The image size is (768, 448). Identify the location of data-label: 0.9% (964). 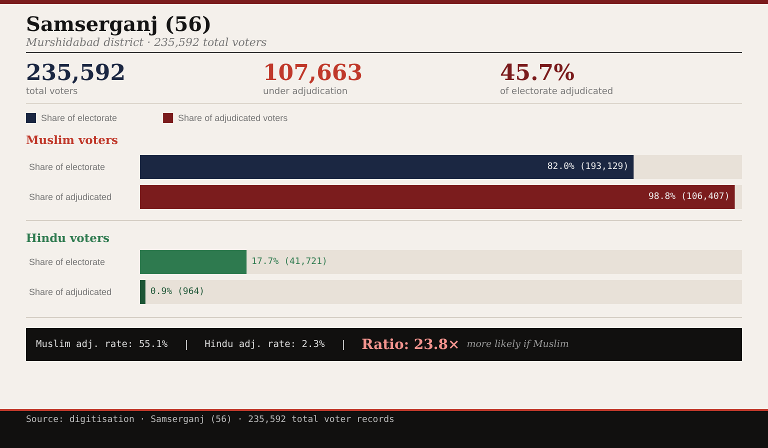
(177, 292).